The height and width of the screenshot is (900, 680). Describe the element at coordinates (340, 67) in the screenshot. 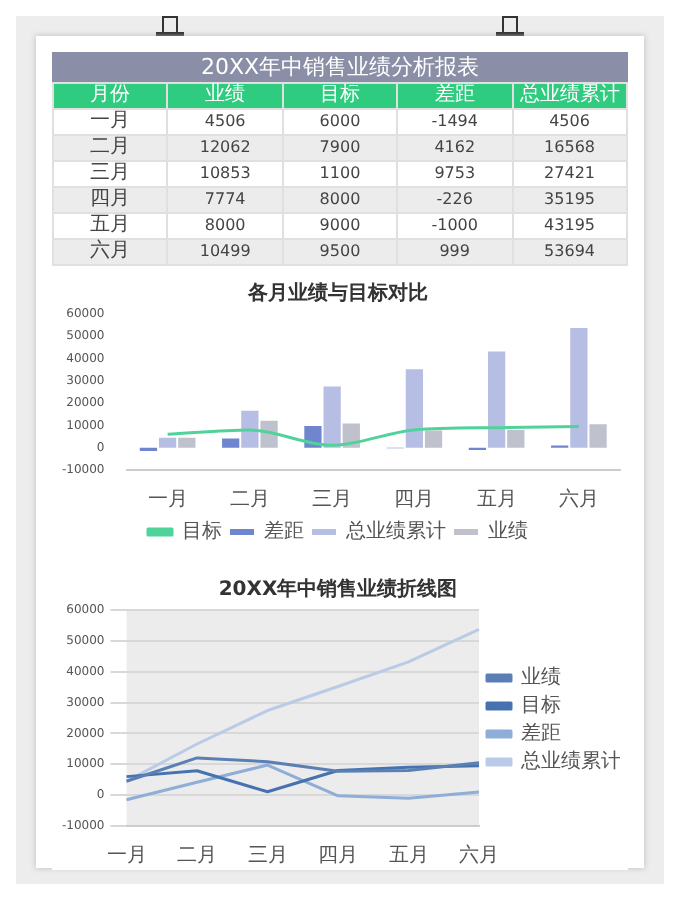

I see `text: 20XX年中销售业绩分析报表` at that location.